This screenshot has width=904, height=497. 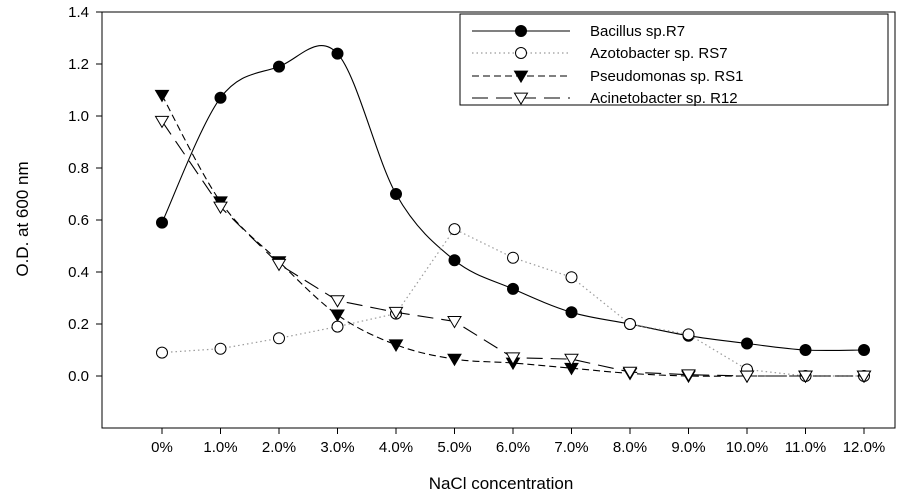 What do you see at coordinates (454, 447) in the screenshot?
I see `x-tick-label: 5.0%` at bounding box center [454, 447].